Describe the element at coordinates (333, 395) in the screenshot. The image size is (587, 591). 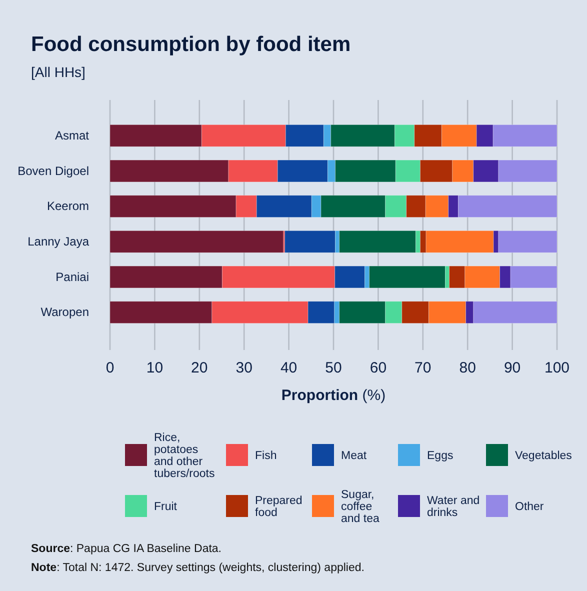
I see `x-axis-title: Proportion (%)` at that location.